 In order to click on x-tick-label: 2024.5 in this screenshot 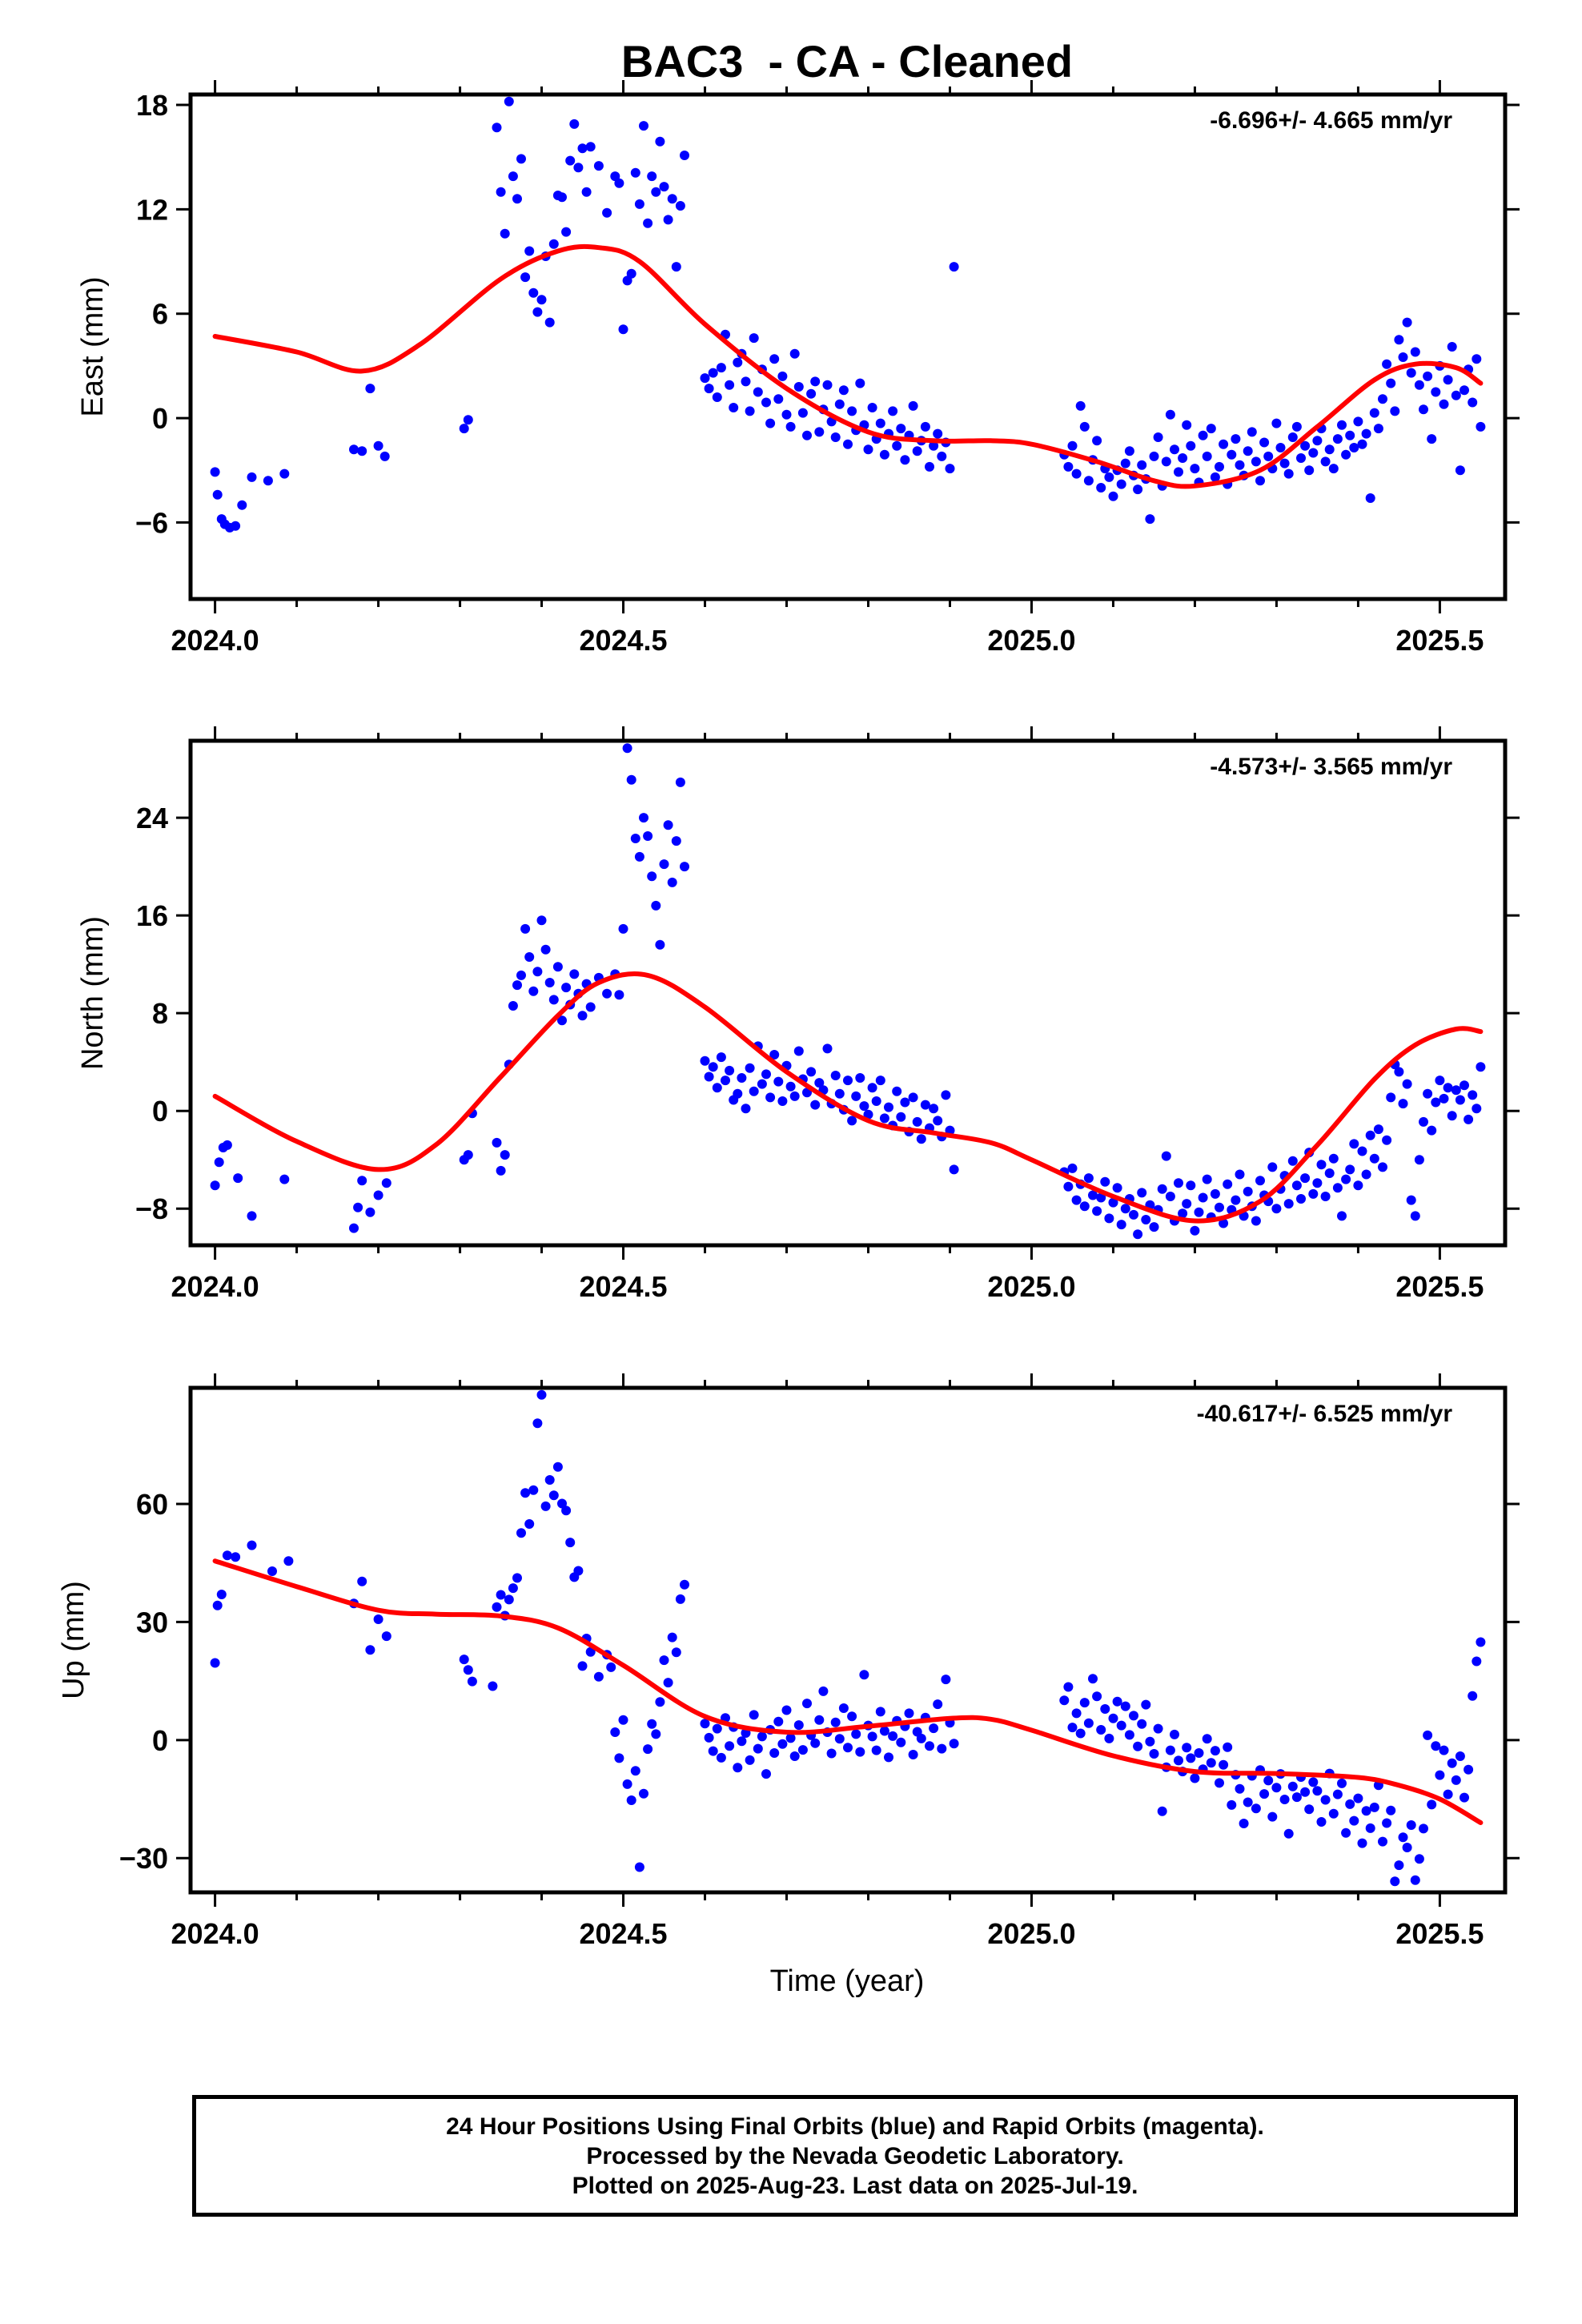, I will do `click(623, 1286)`.